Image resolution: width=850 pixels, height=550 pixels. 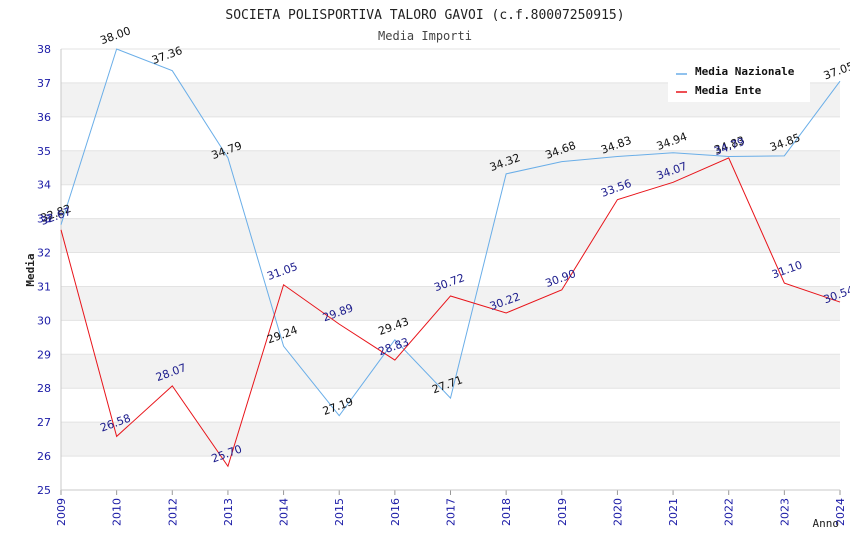 I want to click on x-tick-label: 2009, so click(x=61, y=512).